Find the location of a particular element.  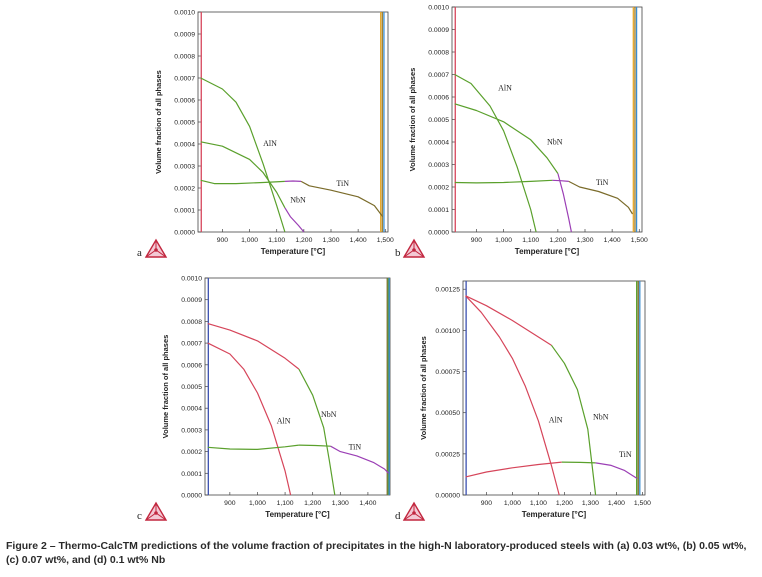

panel-letter: a is located at coordinates (139, 253).